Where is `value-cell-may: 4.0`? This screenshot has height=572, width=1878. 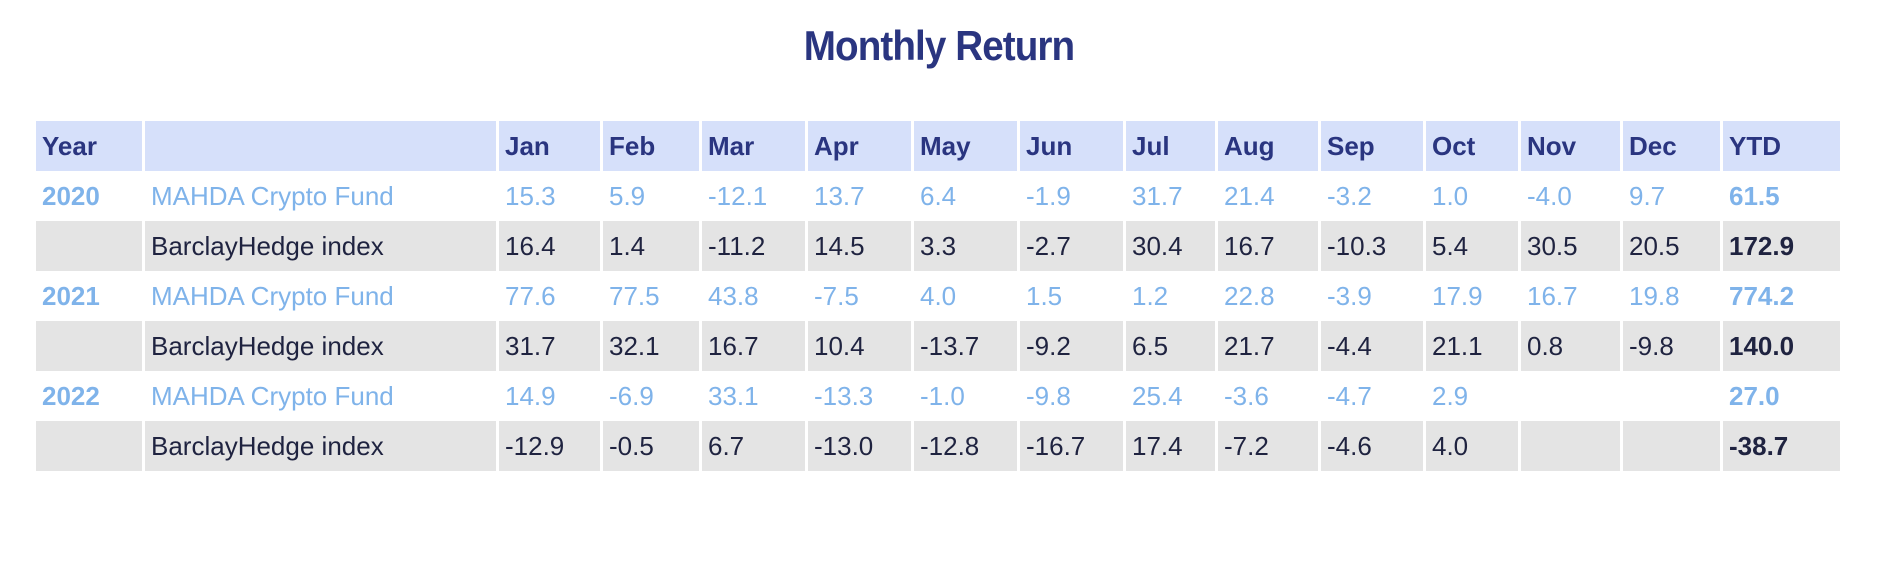
value-cell-may: 4.0 is located at coordinates (965, 296).